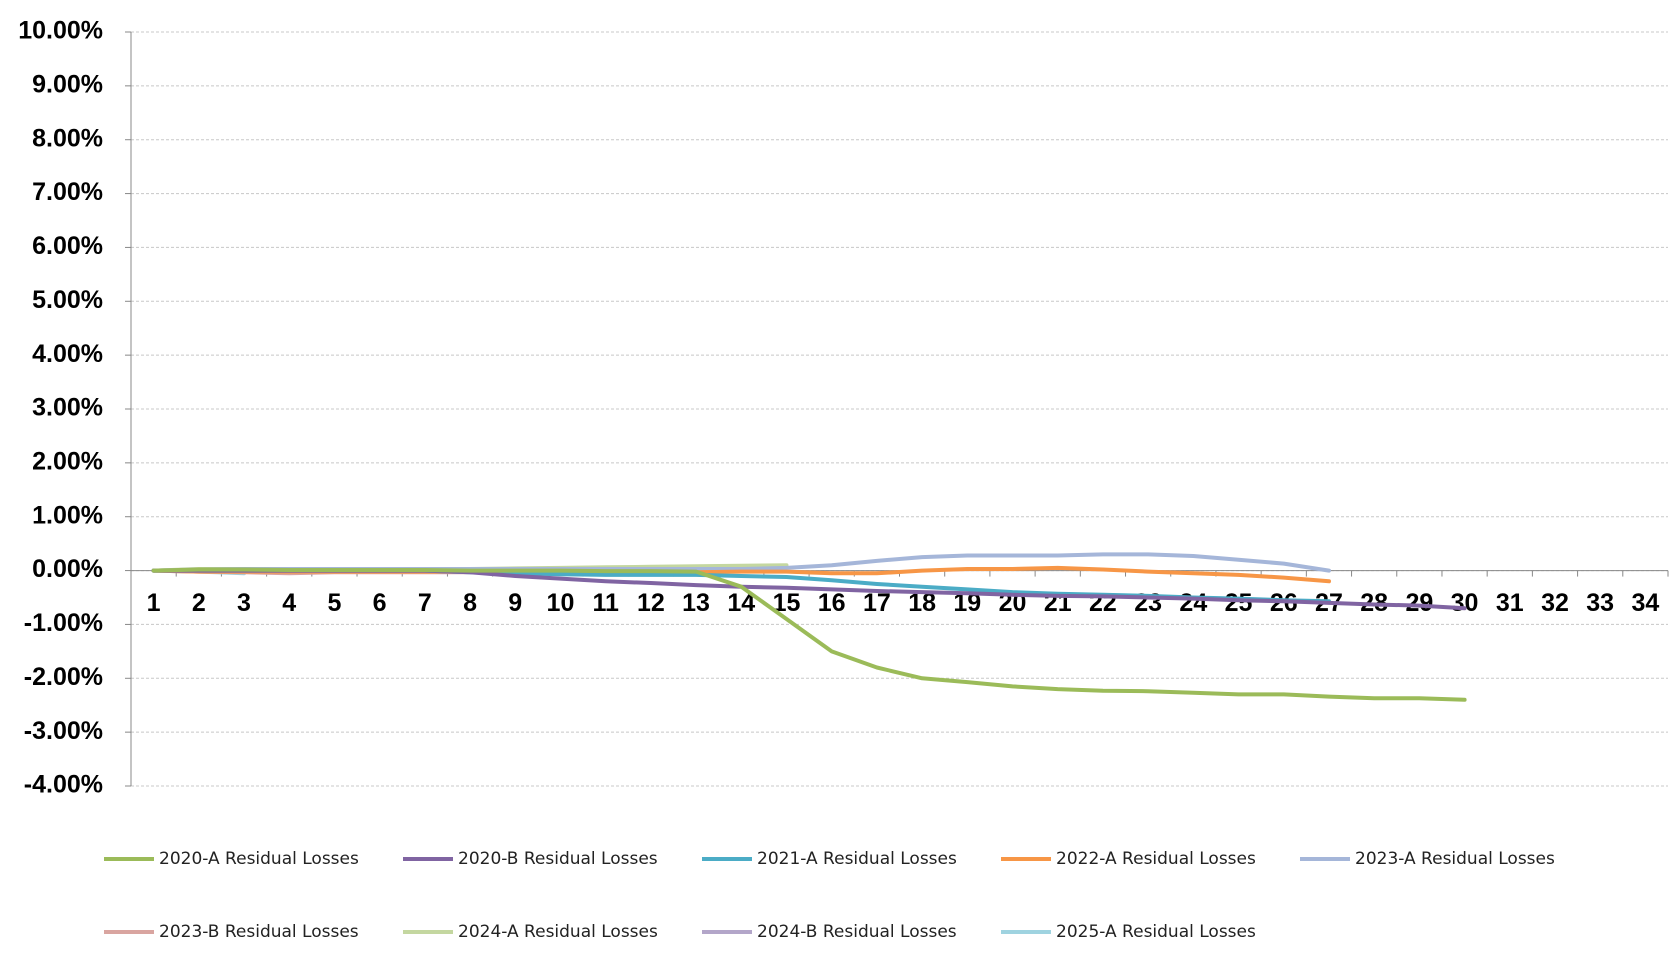 This screenshot has width=1675, height=958. What do you see at coordinates (67, 138) in the screenshot?
I see `y-tick-label: 8.00%` at bounding box center [67, 138].